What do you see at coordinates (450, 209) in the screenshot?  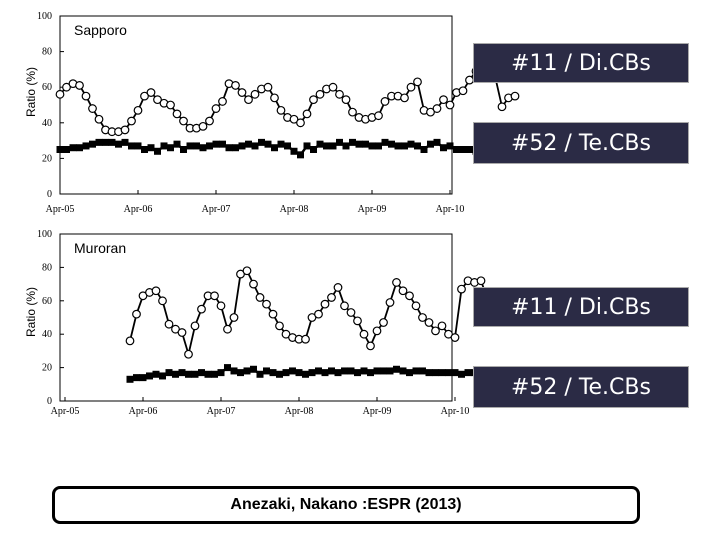 I see `sapporo-x-tick-label: Apr-10` at bounding box center [450, 209].